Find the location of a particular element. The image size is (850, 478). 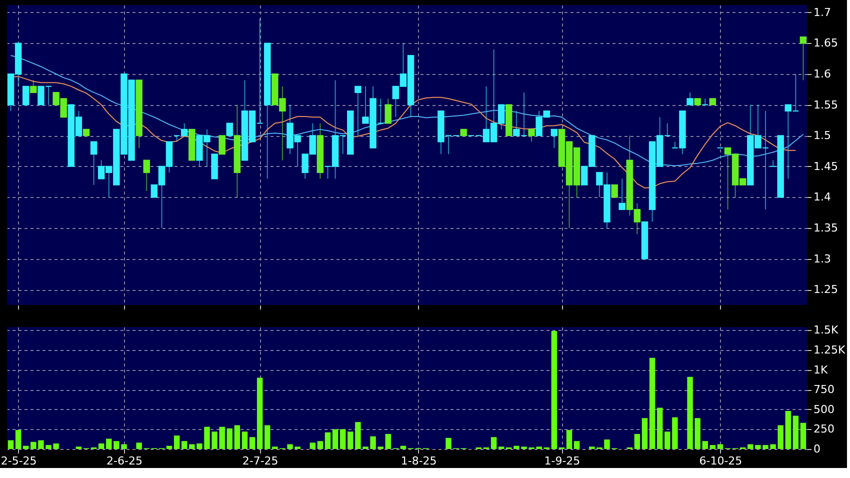

y-tick-label: 1.25K is located at coordinates (830, 349).